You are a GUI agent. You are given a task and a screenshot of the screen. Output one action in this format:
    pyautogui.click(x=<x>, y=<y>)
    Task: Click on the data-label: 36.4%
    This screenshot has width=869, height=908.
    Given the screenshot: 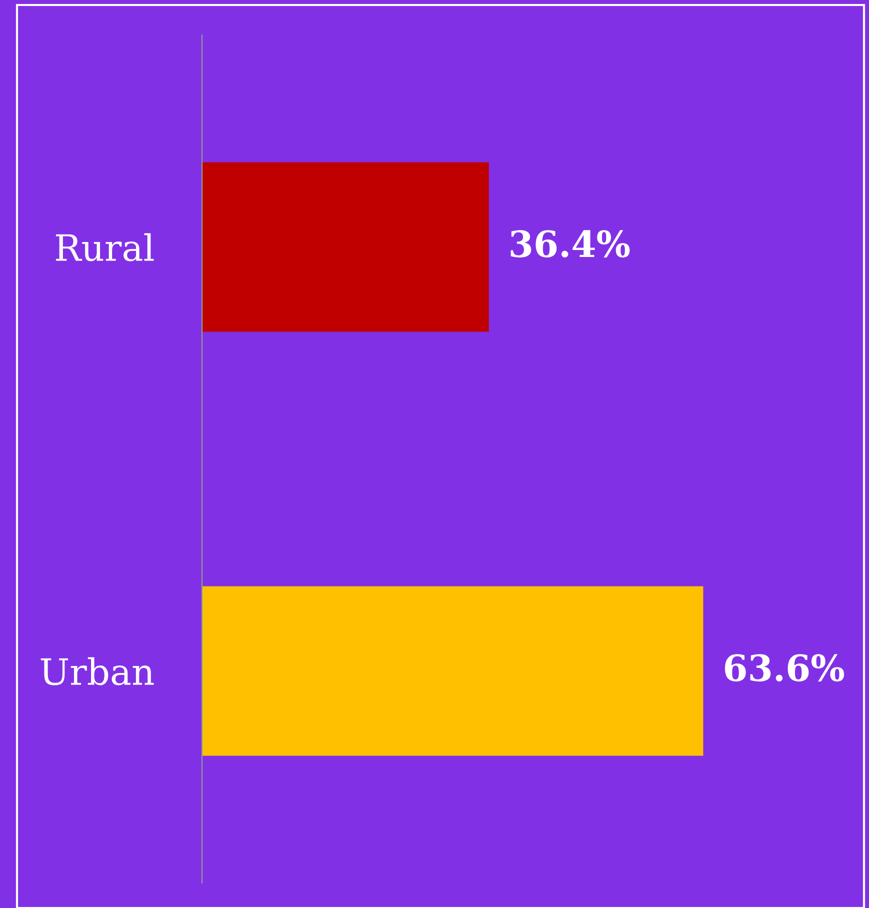 What is the action you would take?
    pyautogui.click(x=570, y=244)
    